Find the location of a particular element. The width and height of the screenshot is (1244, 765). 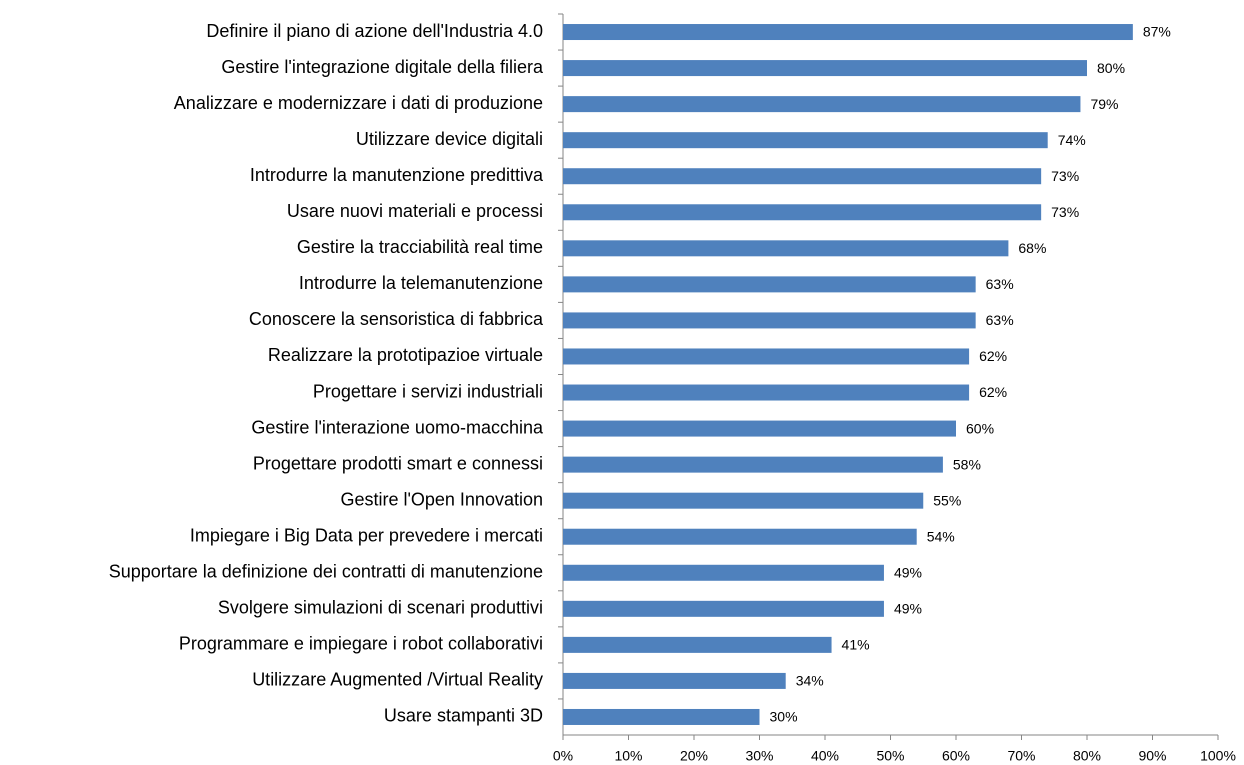

x-tick-label: 90% is located at coordinates (1152, 756).